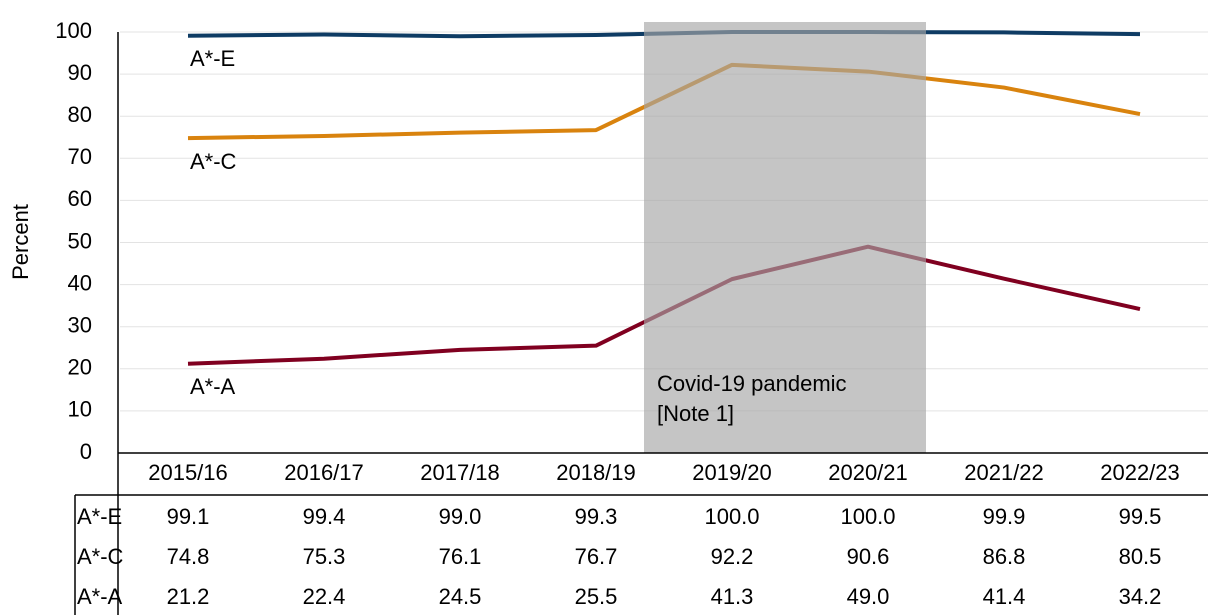 The width and height of the screenshot is (1210, 615). Describe the element at coordinates (213, 161) in the screenshot. I see `series-label: A*-C` at that location.